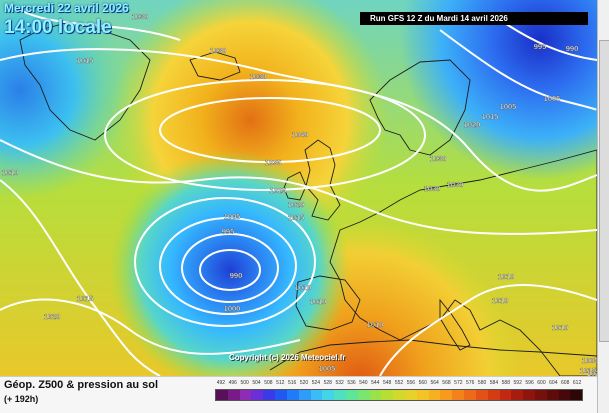 The image size is (609, 413). I want to click on isobar-label-text: 995, so click(540, 46).